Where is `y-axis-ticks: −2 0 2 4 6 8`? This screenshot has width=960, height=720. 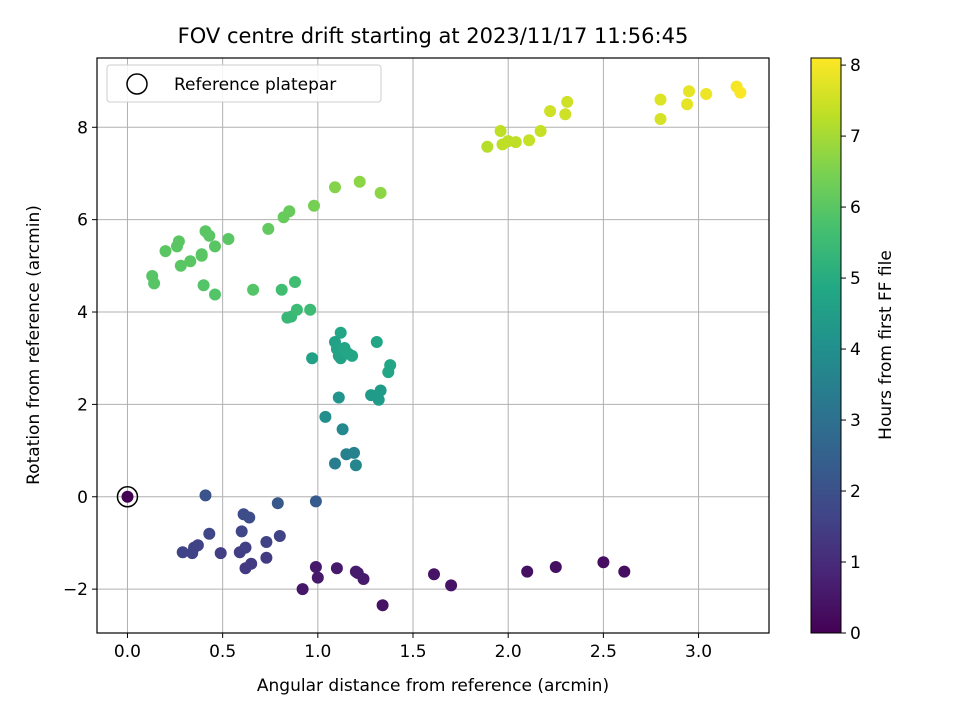 y-axis-ticks: −2 0 2 4 6 8 is located at coordinates (80, 359).